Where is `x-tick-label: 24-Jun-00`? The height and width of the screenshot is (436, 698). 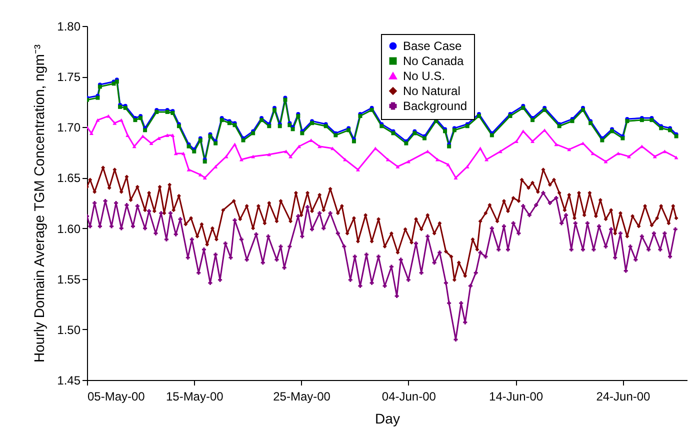
x-tick-label: 24-Jun-00 is located at coordinates (623, 397).